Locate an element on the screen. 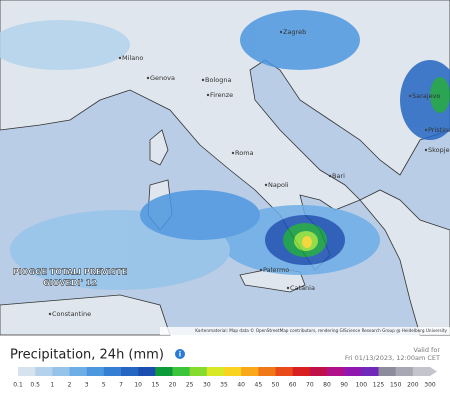 The height and width of the screenshot is (404, 450). scale-label: 15 is located at coordinates (156, 385).